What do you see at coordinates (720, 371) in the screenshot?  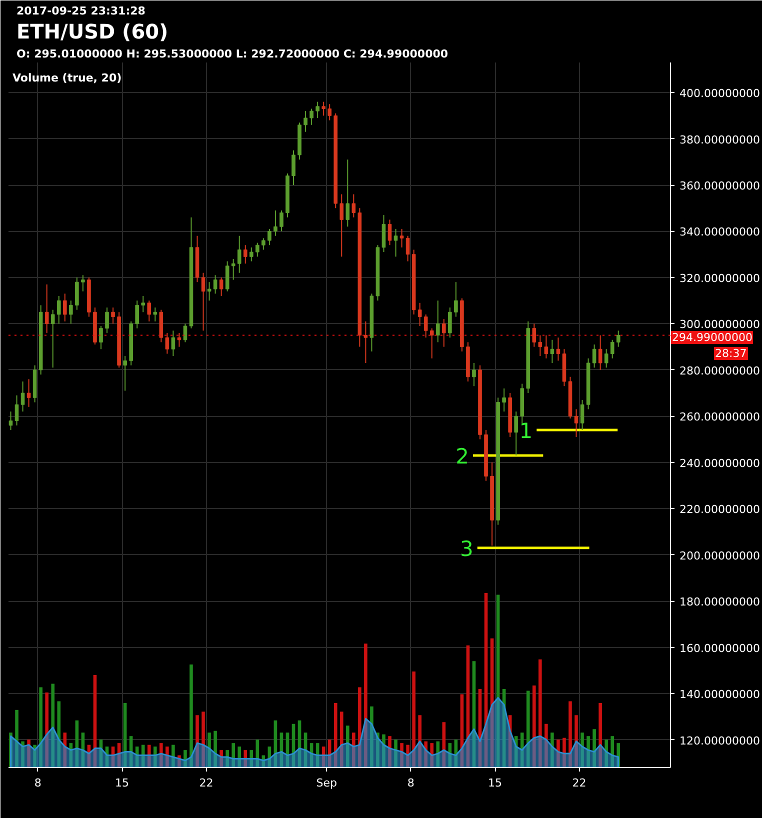 I see `y-tick-label: 280.00000000` at bounding box center [720, 371].